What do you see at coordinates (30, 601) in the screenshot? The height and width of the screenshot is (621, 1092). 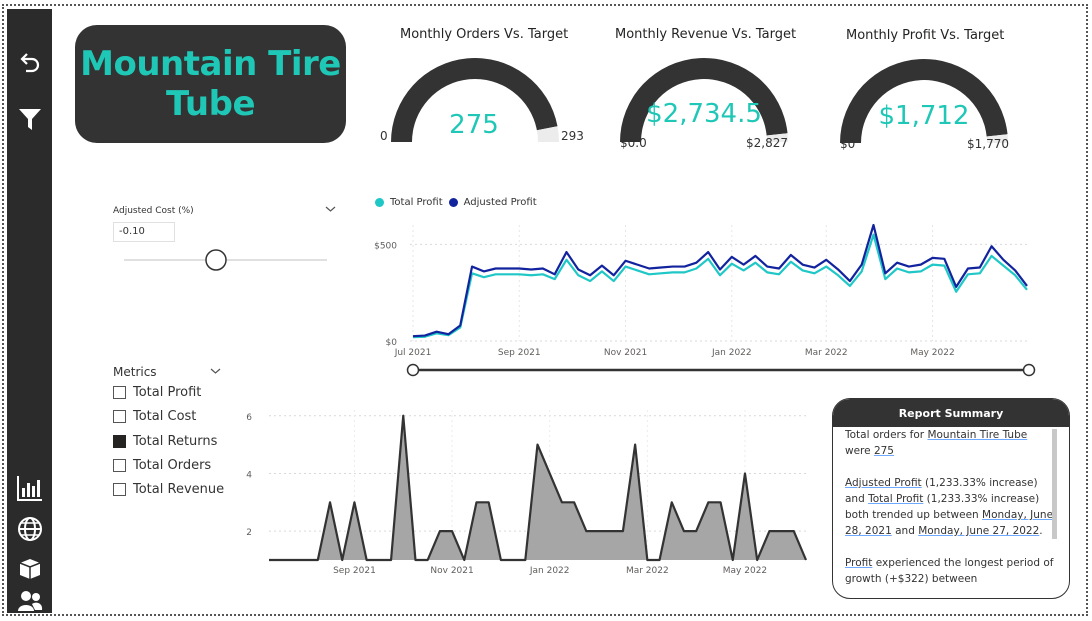 I see `users-icon` at bounding box center [30, 601].